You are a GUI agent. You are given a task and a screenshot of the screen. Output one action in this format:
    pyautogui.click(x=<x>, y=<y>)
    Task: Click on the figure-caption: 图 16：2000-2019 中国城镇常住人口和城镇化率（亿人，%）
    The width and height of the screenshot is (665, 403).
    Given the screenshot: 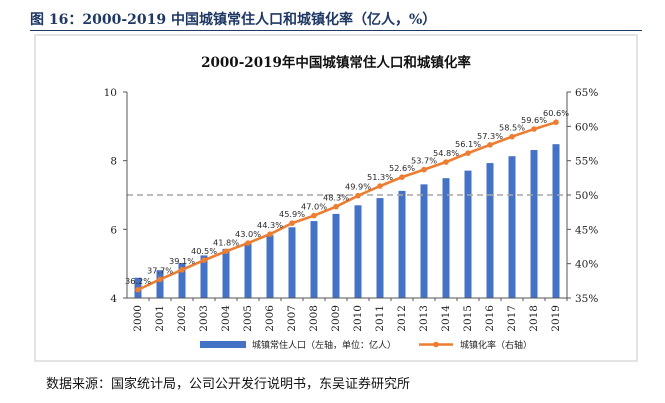 What is the action you would take?
    pyautogui.click(x=233, y=20)
    